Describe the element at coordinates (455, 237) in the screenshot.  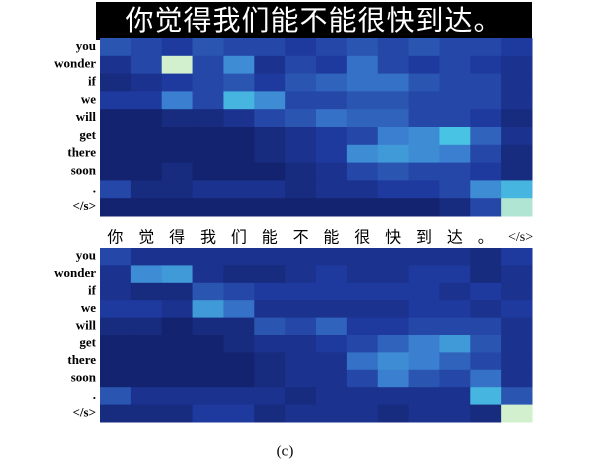
I see `x-tick-label: 达` at that location.